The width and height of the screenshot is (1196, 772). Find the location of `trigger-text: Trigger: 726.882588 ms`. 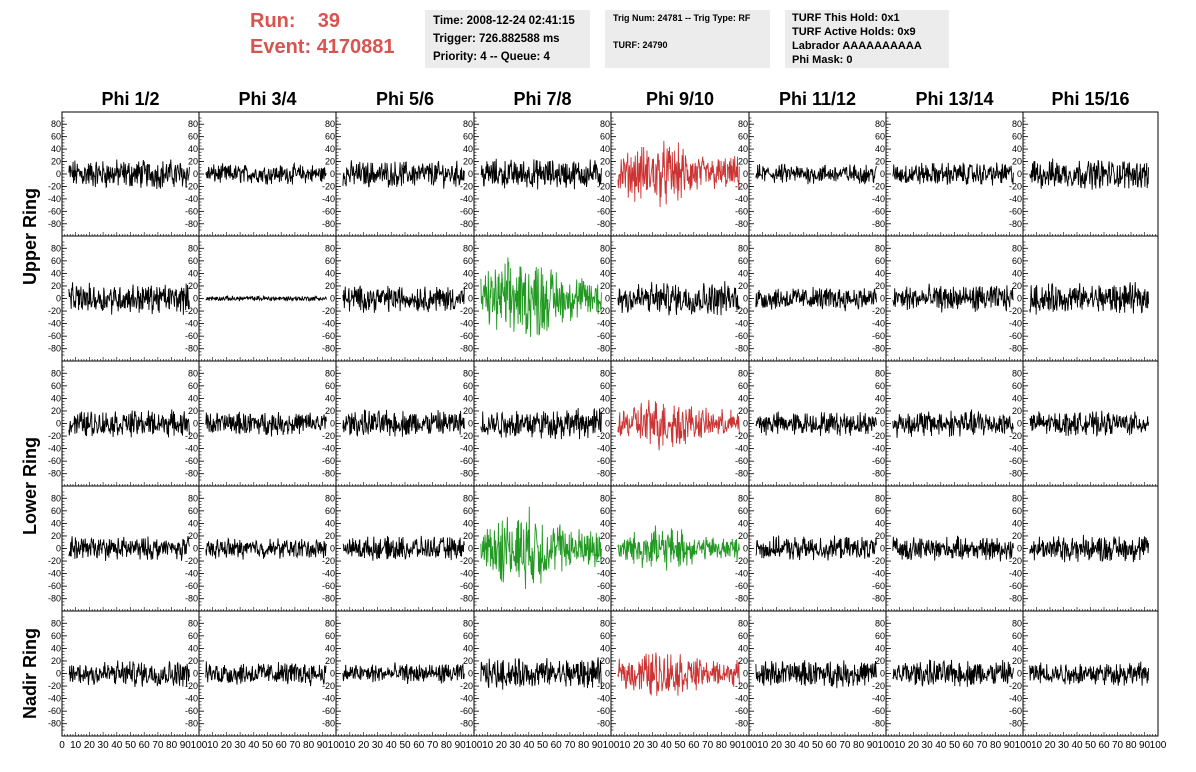

trigger-text: Trigger: 726.882588 ms is located at coordinates (496, 39).